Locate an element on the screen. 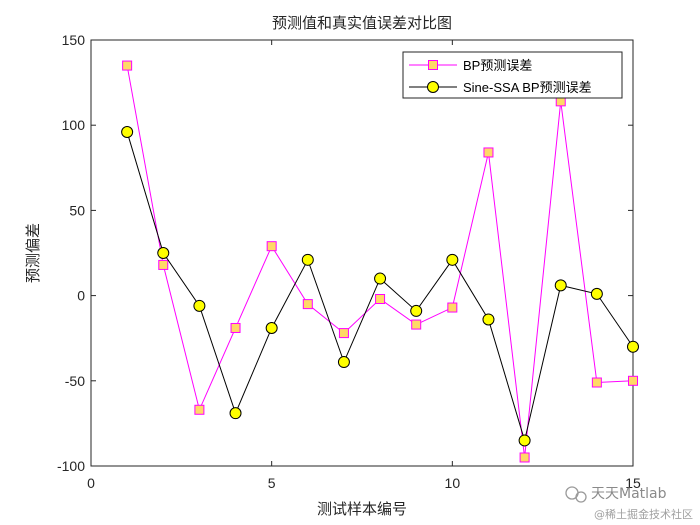  y-tick-label: 150 is located at coordinates (74, 40).